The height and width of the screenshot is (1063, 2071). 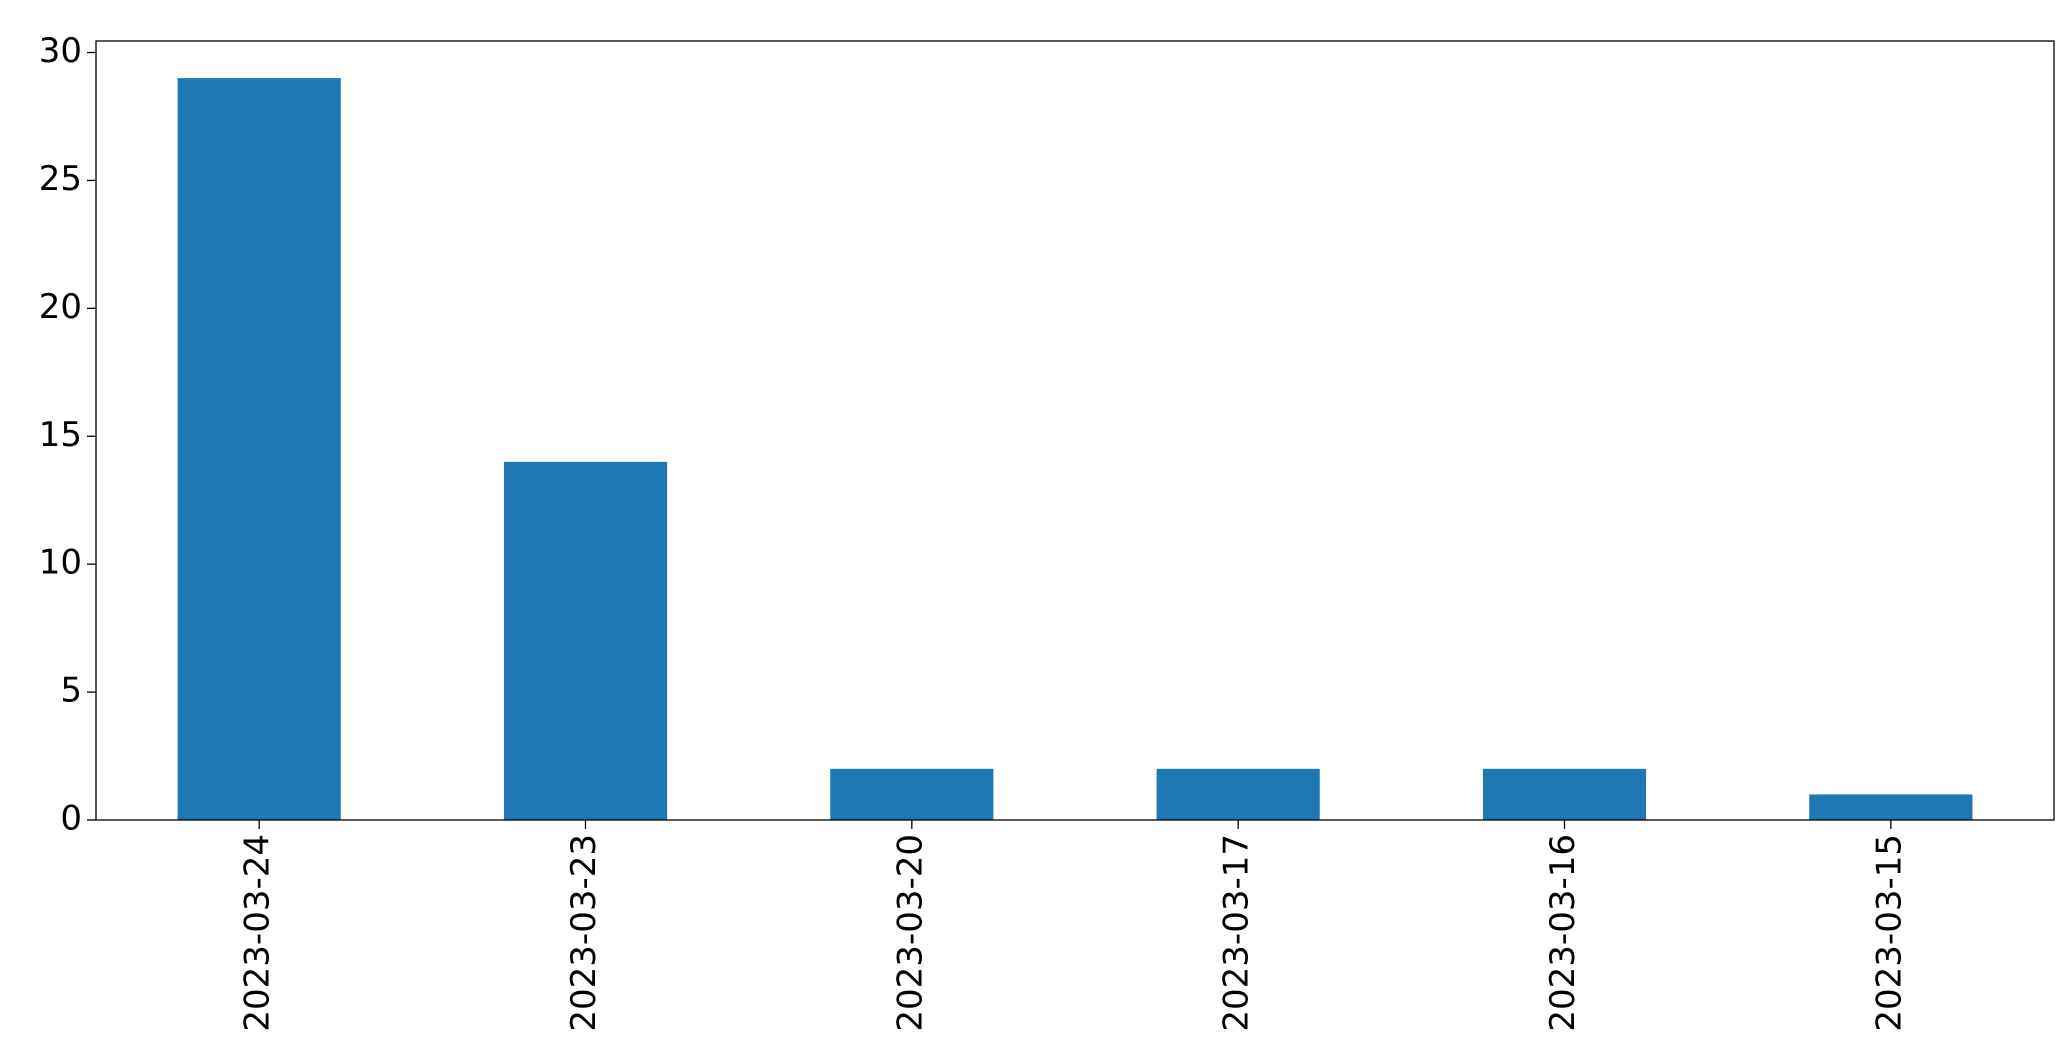 What do you see at coordinates (60, 51) in the screenshot?
I see `y-tick-label: 30` at bounding box center [60, 51].